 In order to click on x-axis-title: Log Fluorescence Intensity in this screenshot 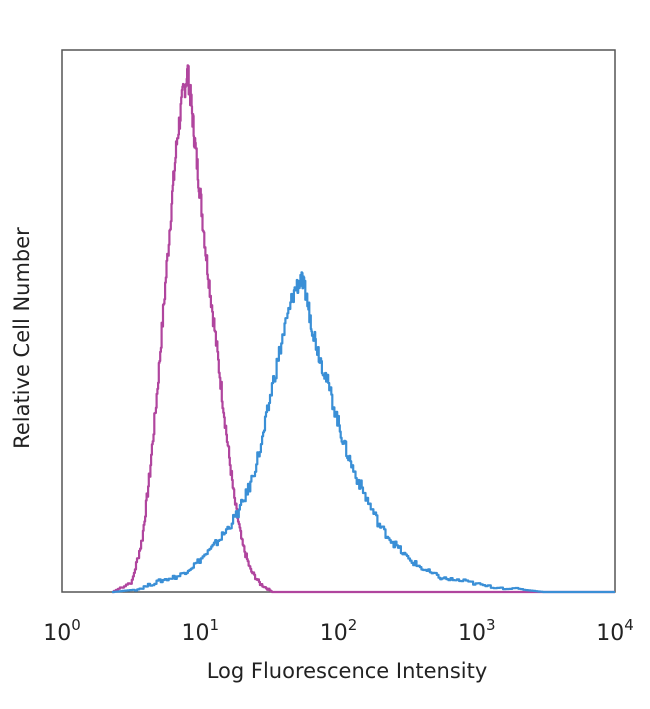, I will do `click(347, 671)`.